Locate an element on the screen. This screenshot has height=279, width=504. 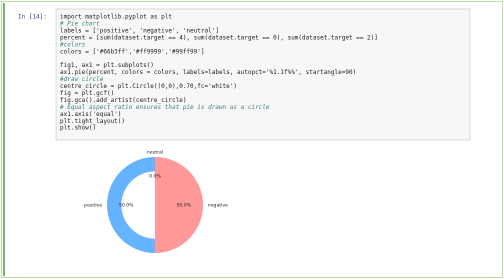
code-line: plt.tight_layout() is located at coordinates (92, 121).